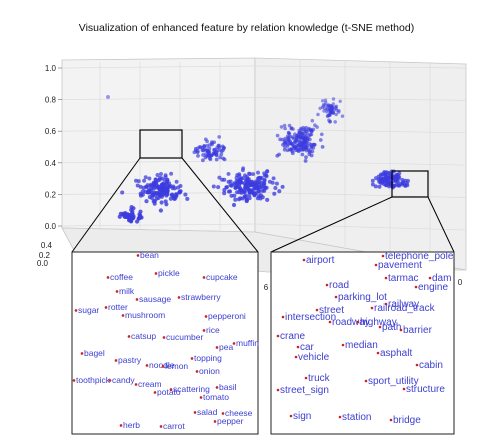 This screenshot has height=441, width=493. I want to click on word-label: parking_lot, so click(362, 297).